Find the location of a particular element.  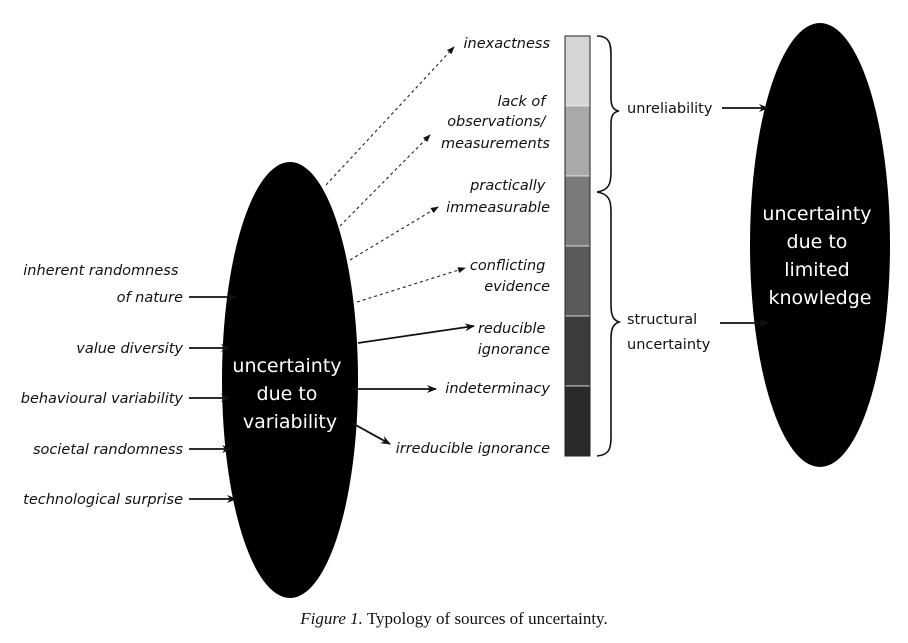

bar-segment-reducible-ignorance is located at coordinates (577, 351).